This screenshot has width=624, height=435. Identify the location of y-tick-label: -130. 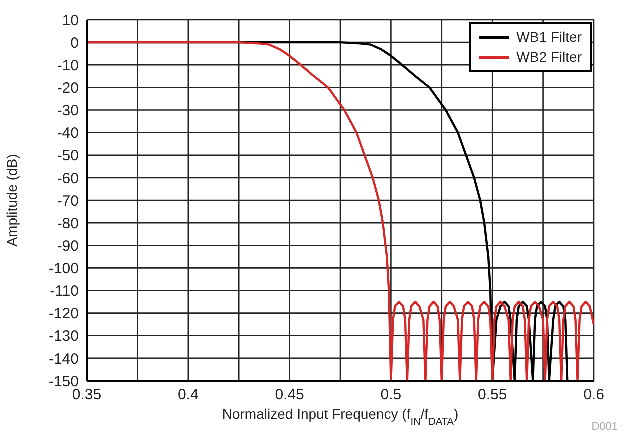
(63, 337).